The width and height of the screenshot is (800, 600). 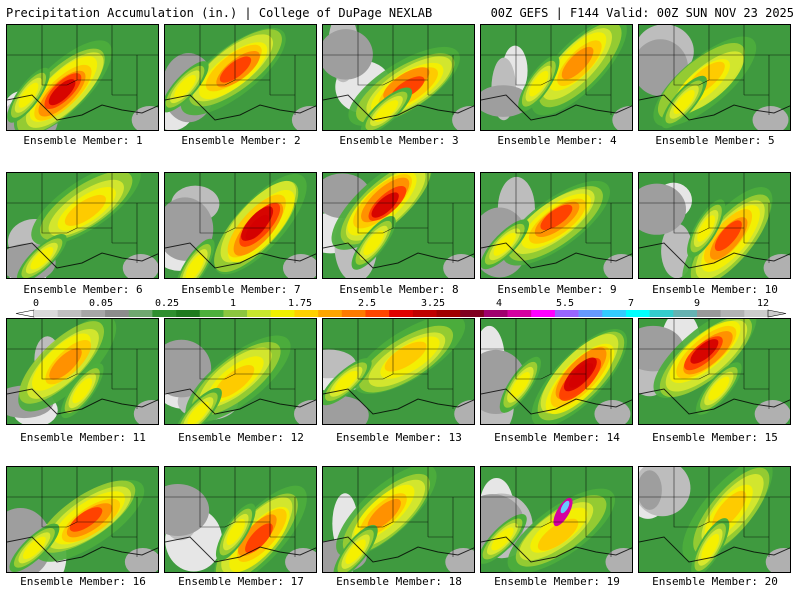 What do you see at coordinates (83, 437) in the screenshot?
I see `ensemble-member-label: Ensemble Member: 11` at bounding box center [83, 437].